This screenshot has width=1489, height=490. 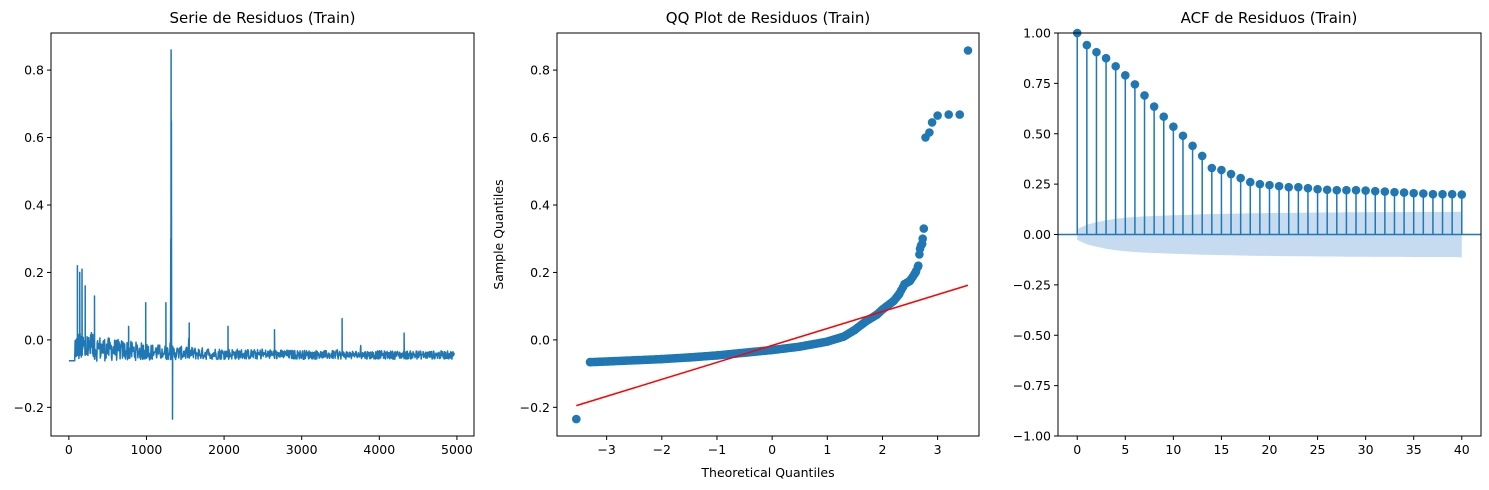 What do you see at coordinates (1318, 449) in the screenshot?
I see `x-tick-label: 25` at bounding box center [1318, 449].